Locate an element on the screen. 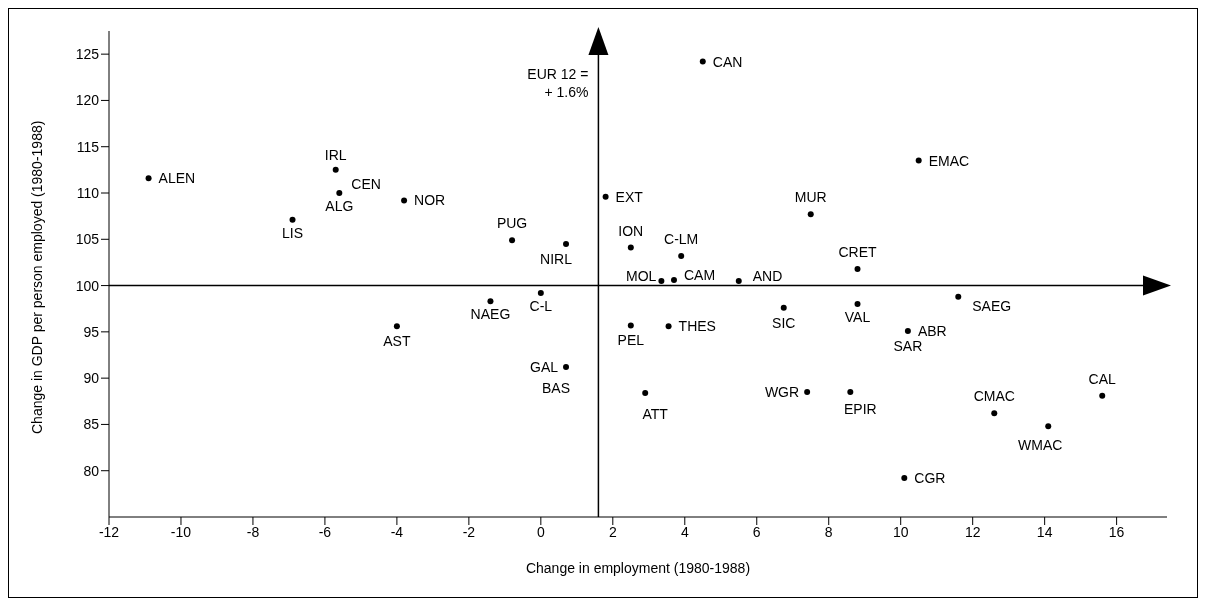  x-tick-label: -2 is located at coordinates (469, 531).